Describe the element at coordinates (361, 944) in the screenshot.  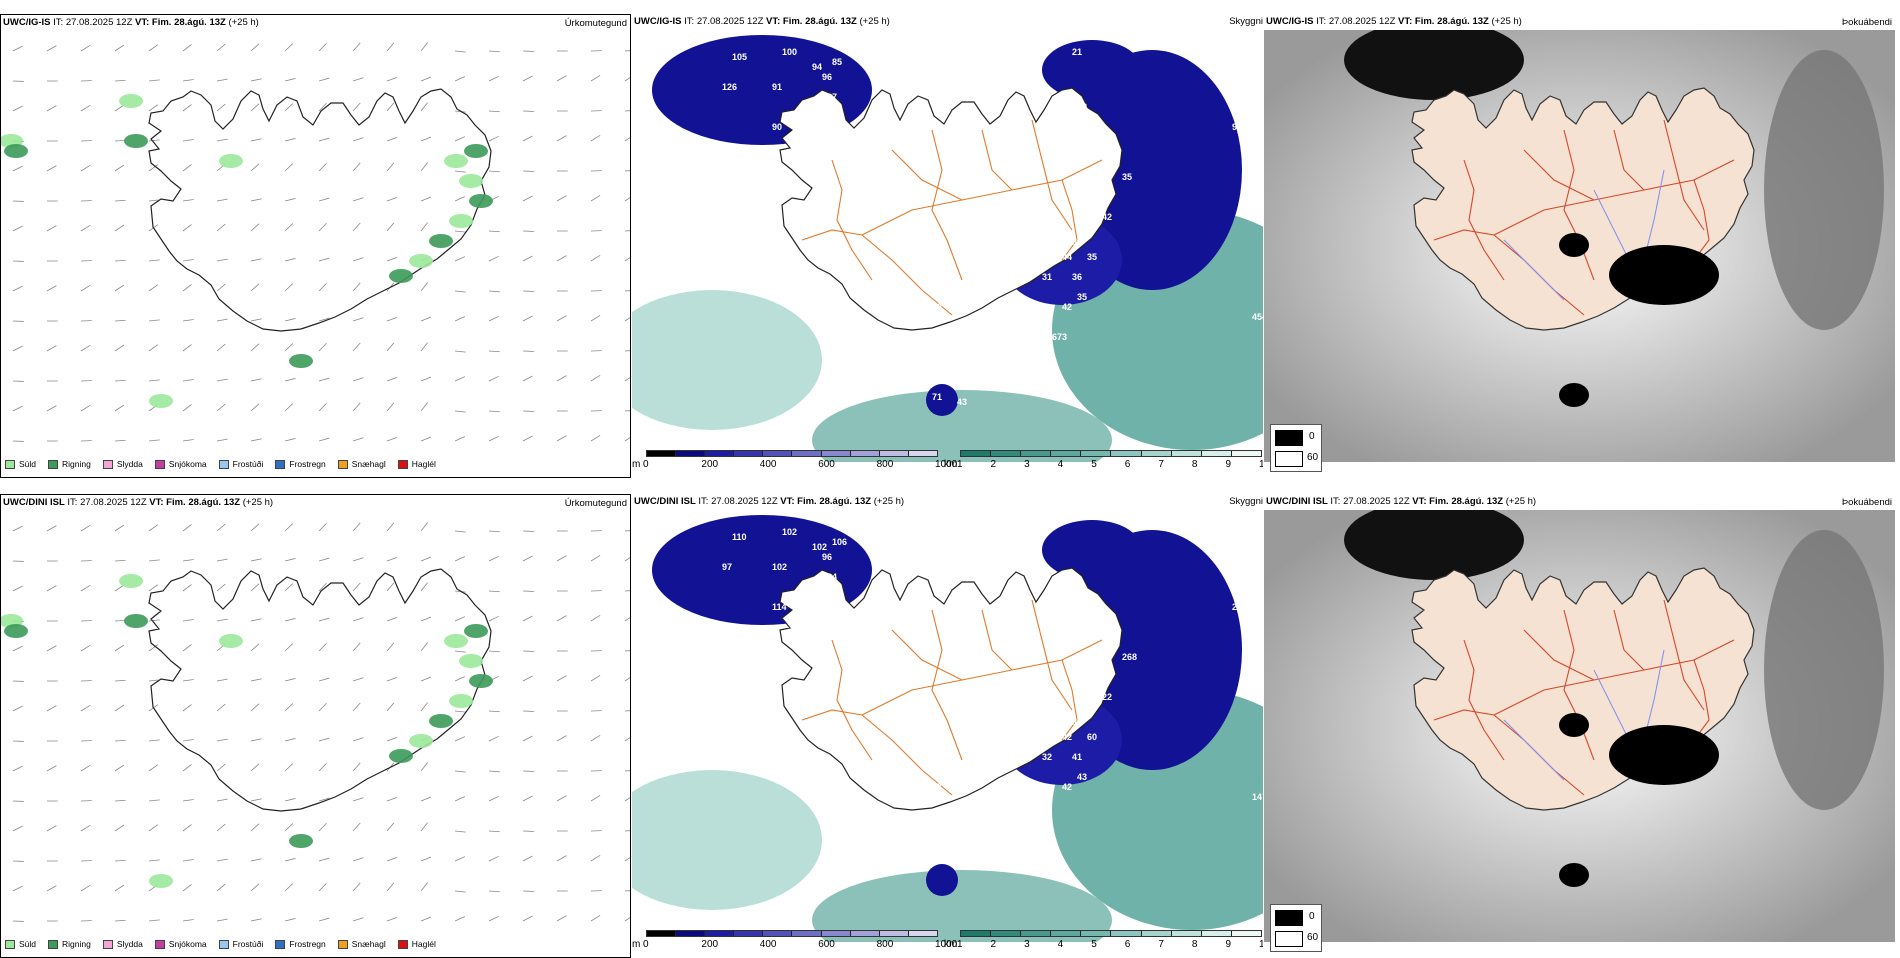
I see `legend-item: Snæhagl` at that location.